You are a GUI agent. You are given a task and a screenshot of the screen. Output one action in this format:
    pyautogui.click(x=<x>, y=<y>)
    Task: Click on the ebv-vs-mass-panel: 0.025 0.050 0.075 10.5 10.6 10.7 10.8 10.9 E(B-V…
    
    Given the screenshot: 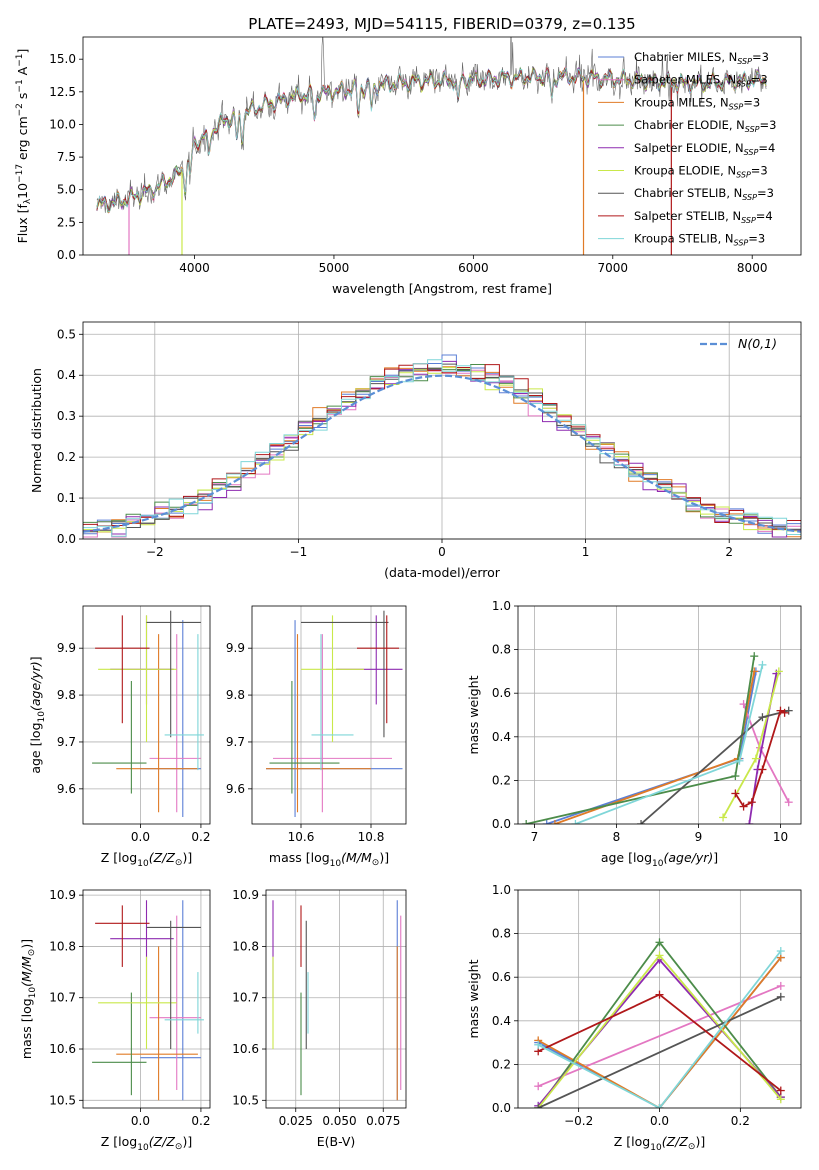 What is the action you would take?
    pyautogui.click(x=319, y=1018)
    